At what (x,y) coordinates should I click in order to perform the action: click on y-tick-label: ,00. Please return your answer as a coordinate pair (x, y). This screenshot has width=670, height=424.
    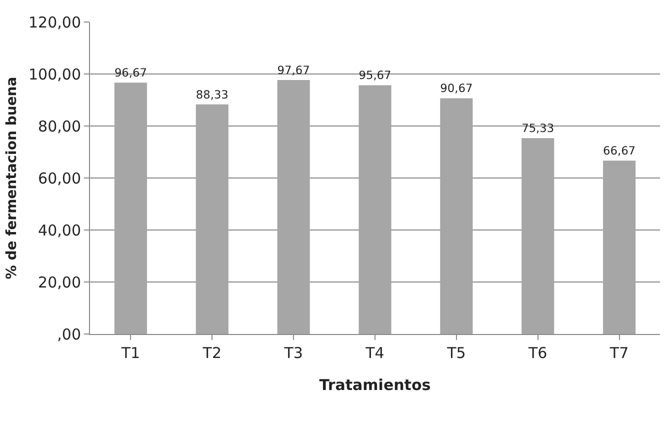
    Looking at the image, I should click on (69, 334).